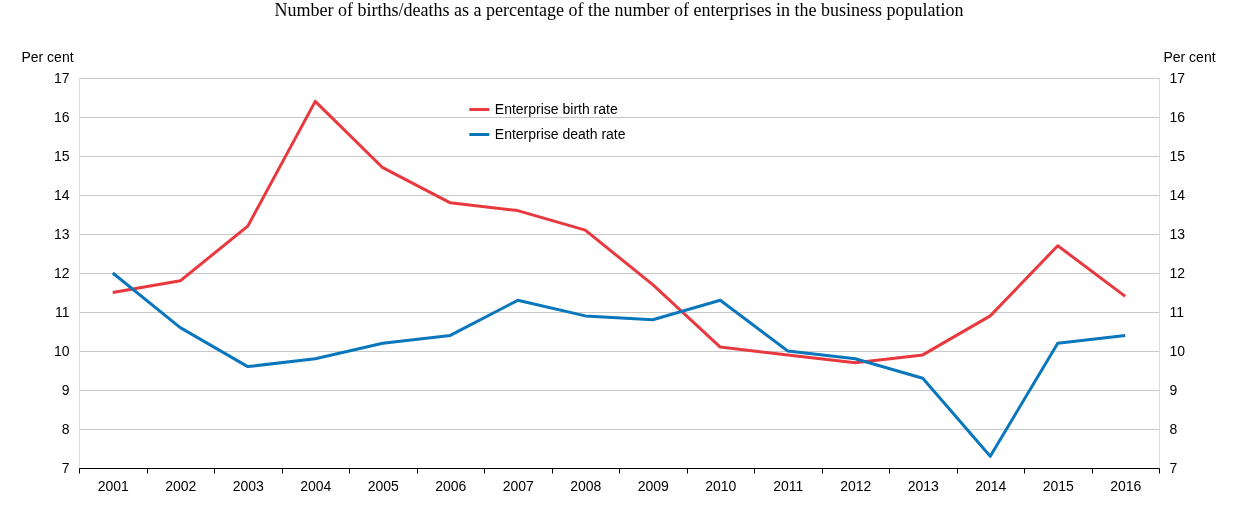  What do you see at coordinates (653, 485) in the screenshot?
I see `x-tick-label: 2009` at bounding box center [653, 485].